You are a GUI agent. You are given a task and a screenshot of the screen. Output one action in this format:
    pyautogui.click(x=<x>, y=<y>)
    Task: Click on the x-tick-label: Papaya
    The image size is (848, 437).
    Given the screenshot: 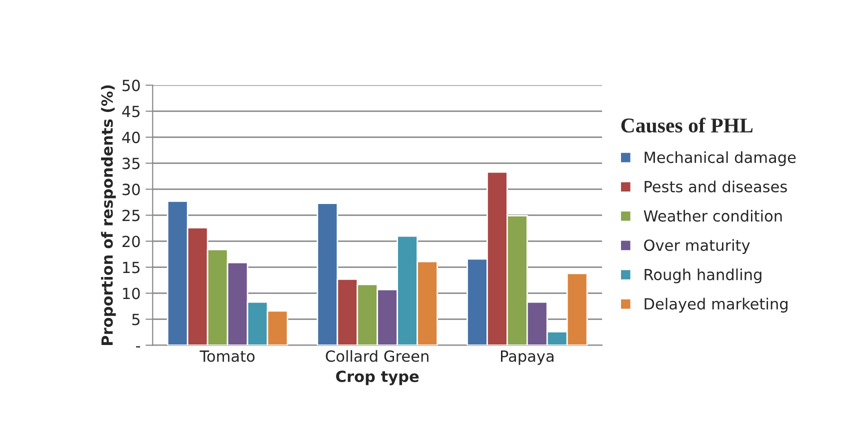 What is the action you would take?
    pyautogui.click(x=527, y=357)
    